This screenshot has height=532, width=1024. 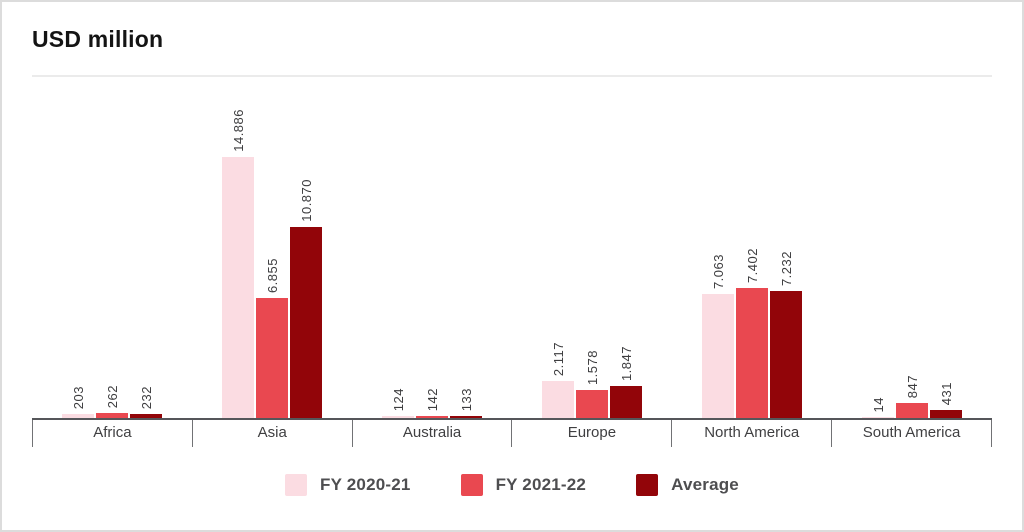 I want to click on legend-item: FY 2021-22, so click(x=523, y=485).